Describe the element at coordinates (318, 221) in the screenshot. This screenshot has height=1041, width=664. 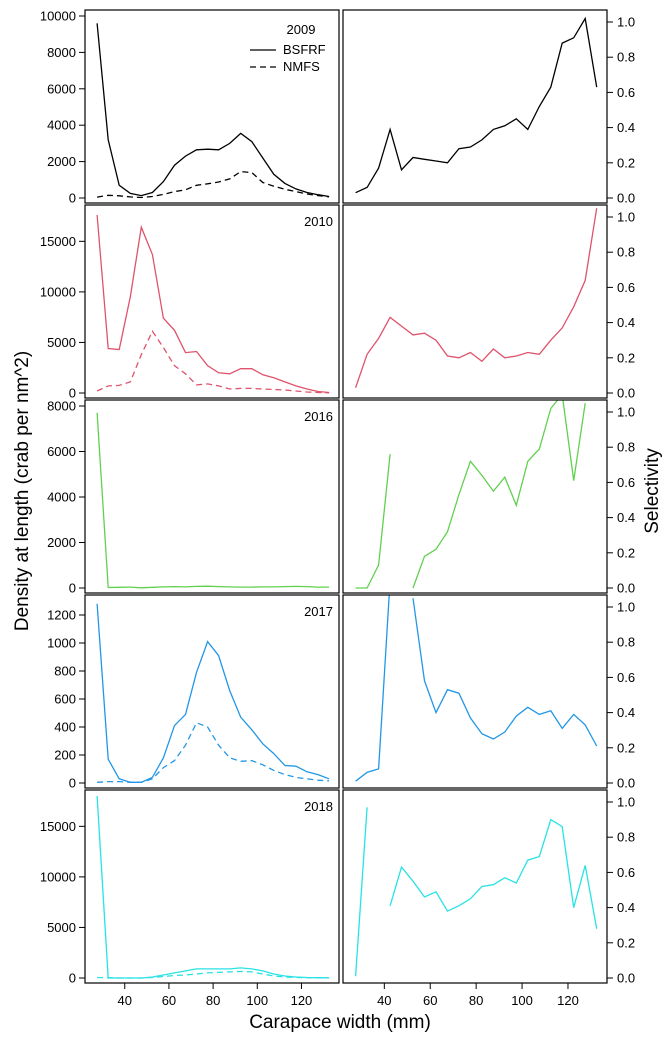
I see `year-label-2010: 2010` at that location.